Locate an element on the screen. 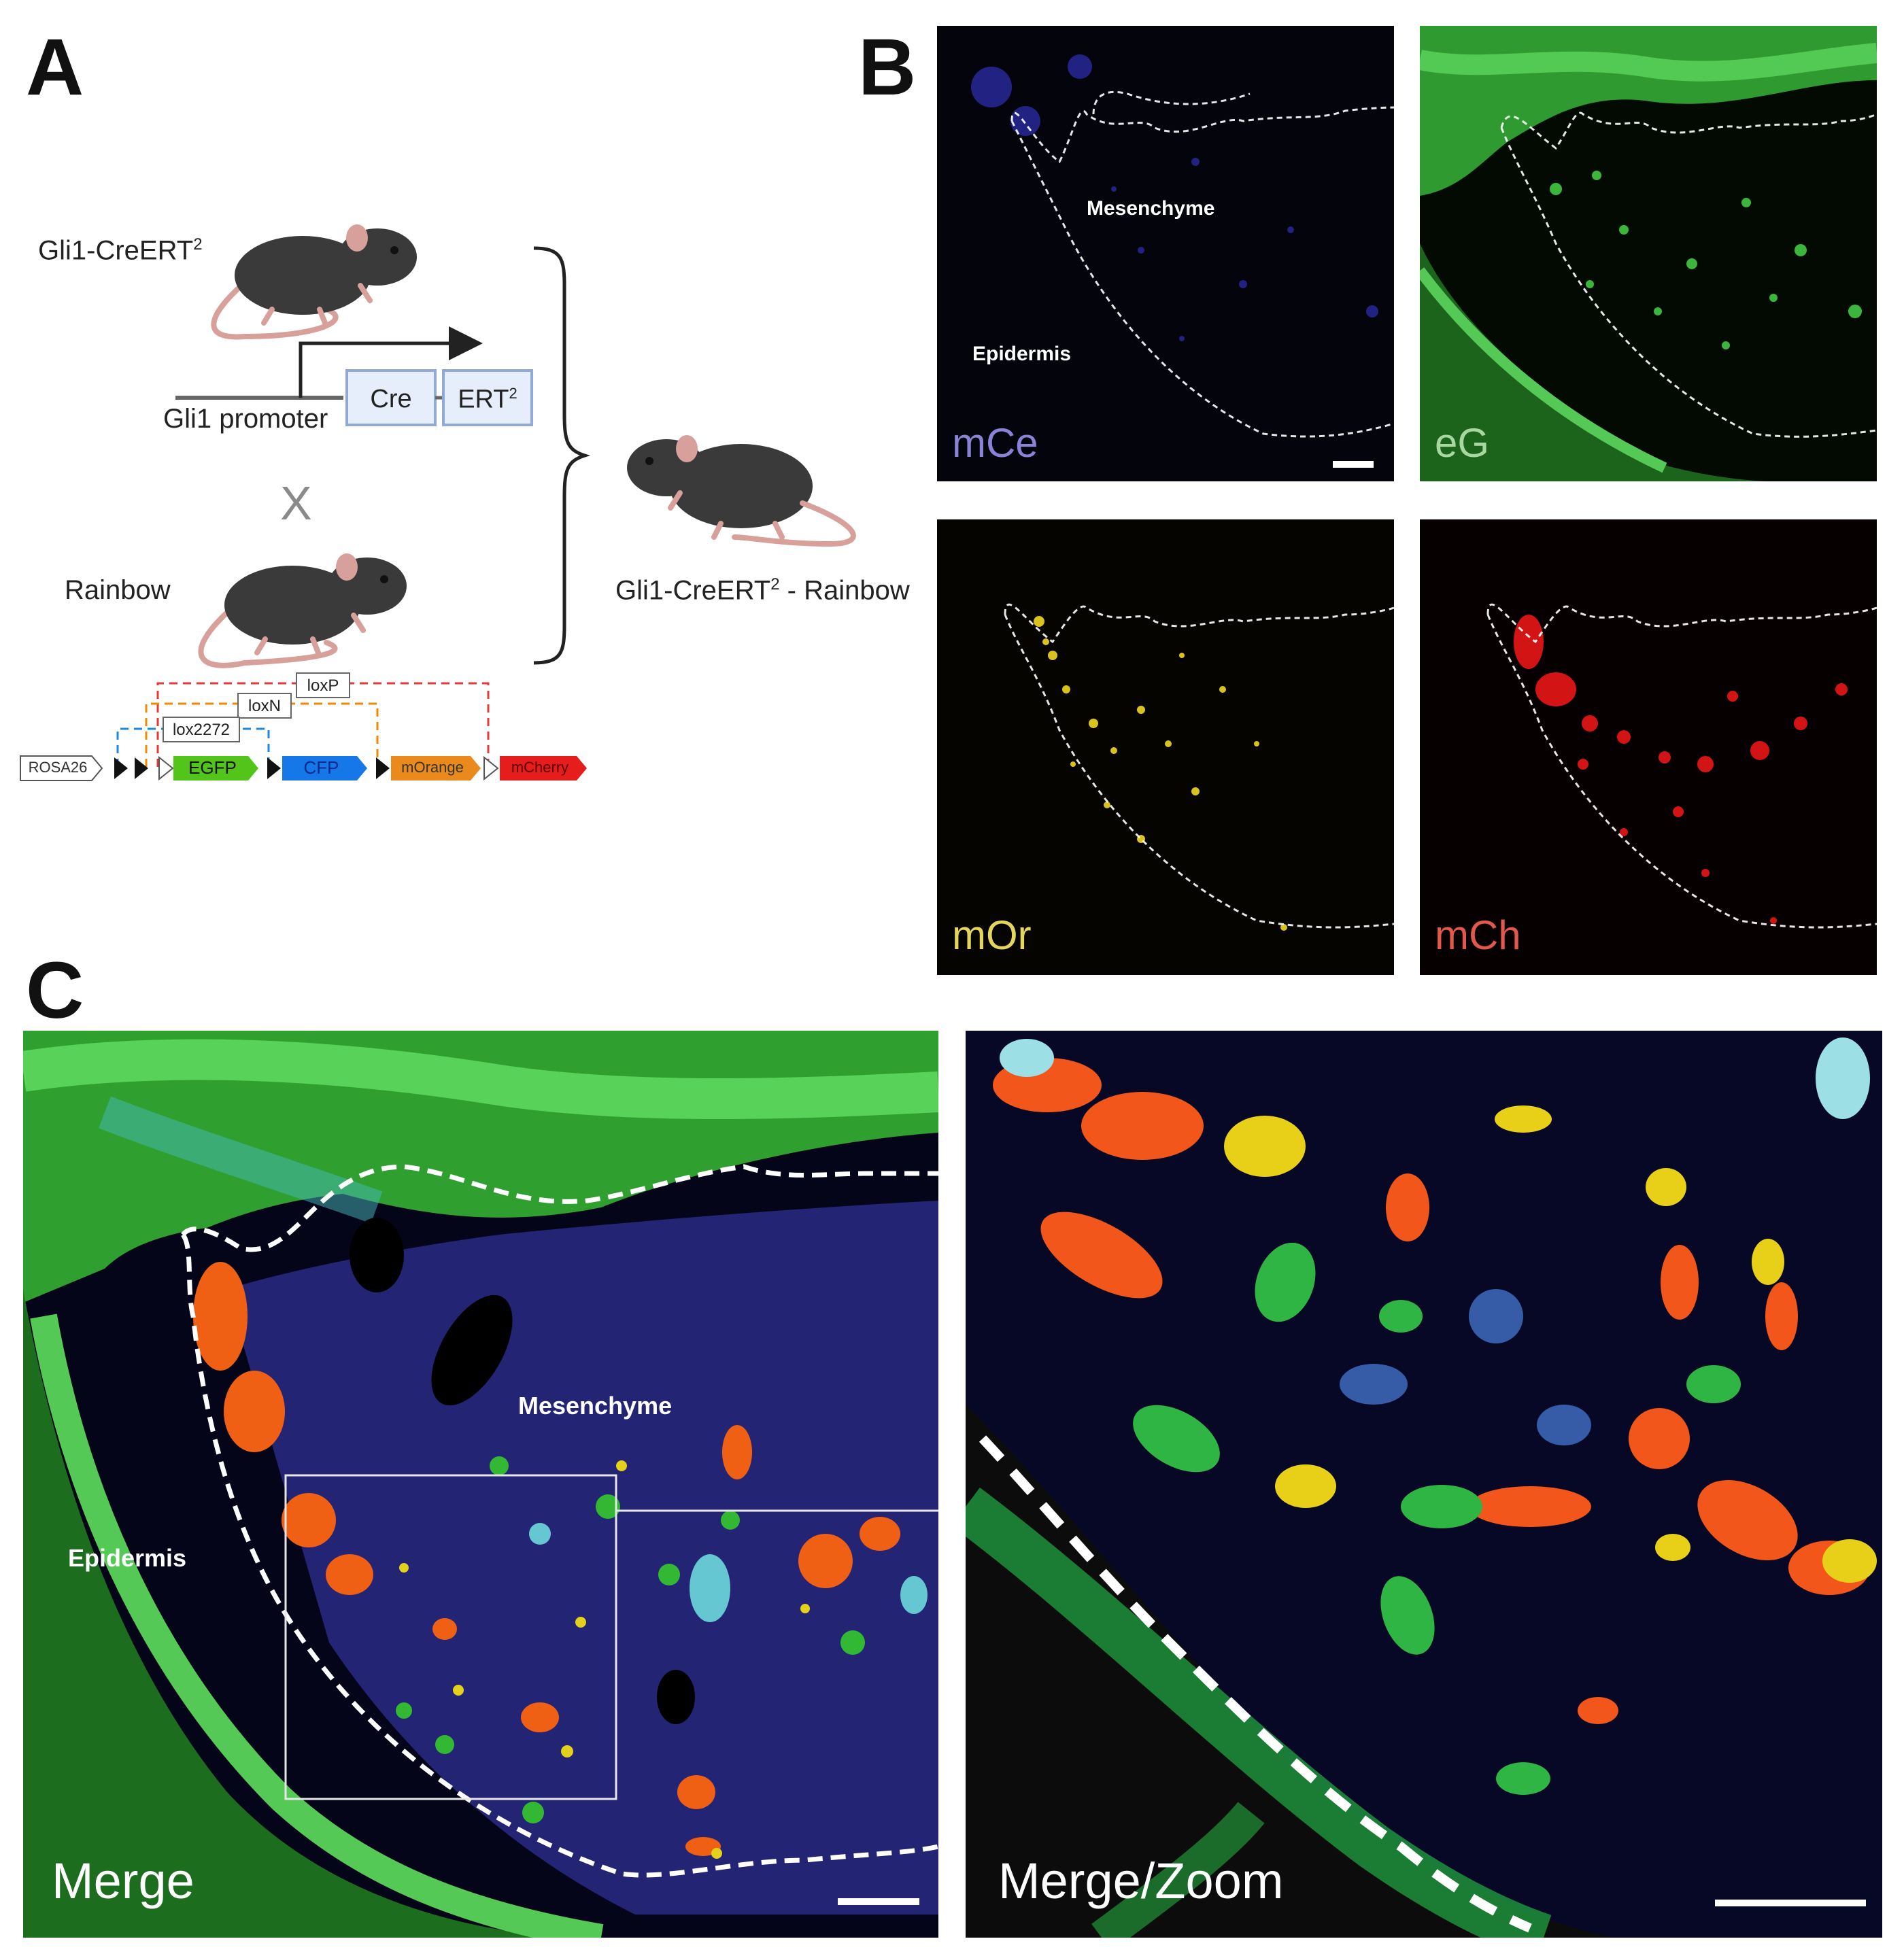 The height and width of the screenshot is (1956, 1904). channel-label-mor: mOr is located at coordinates (992, 935).